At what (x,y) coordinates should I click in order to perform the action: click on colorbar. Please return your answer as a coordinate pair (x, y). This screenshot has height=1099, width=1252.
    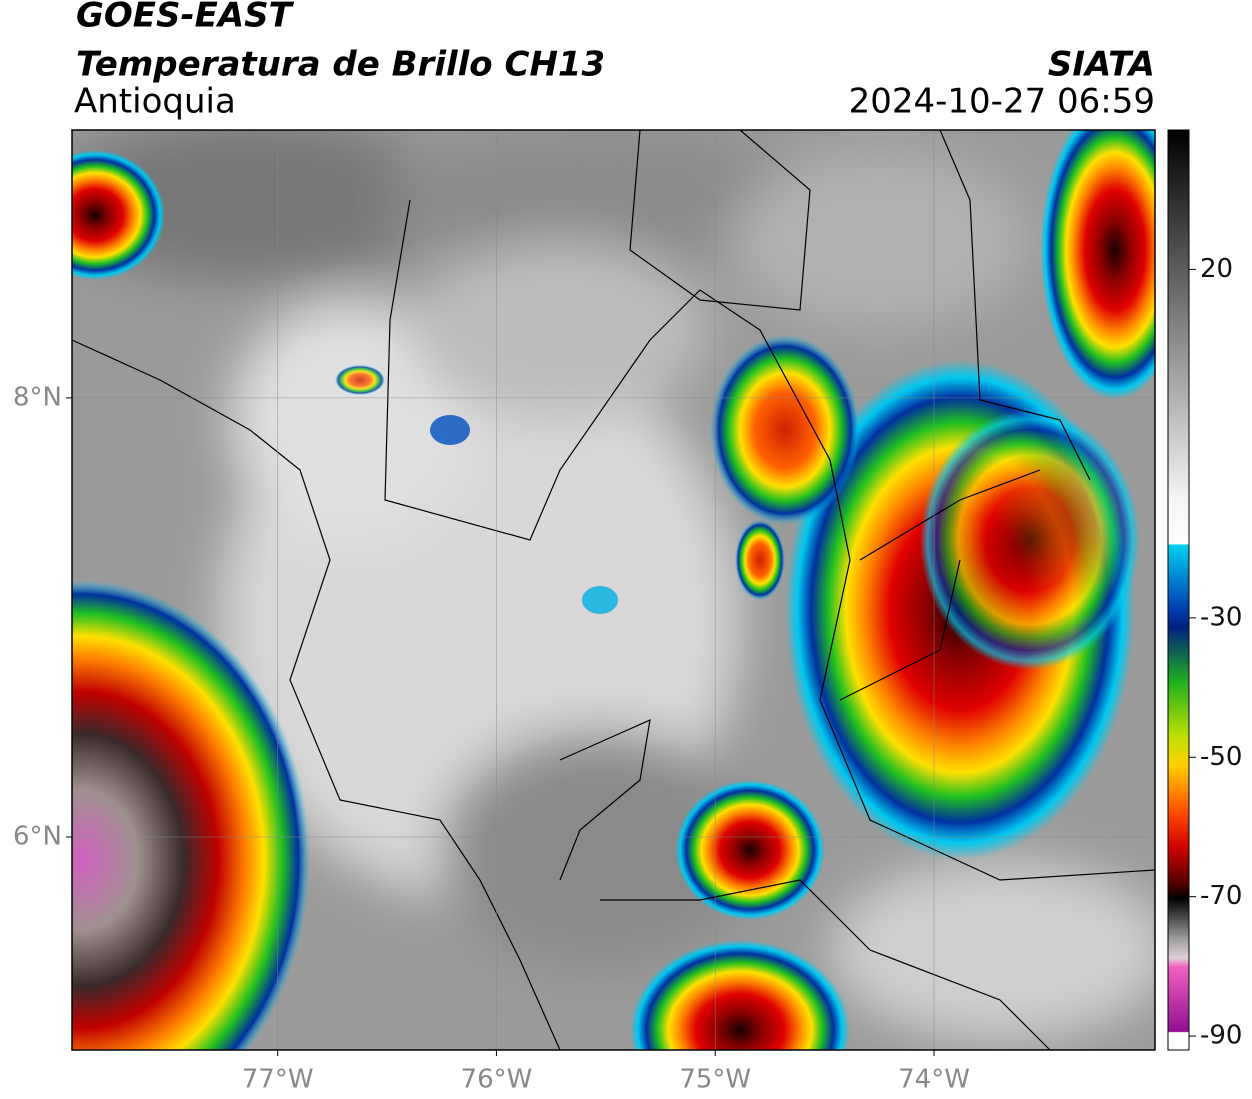
    Looking at the image, I should click on (1178, 590).